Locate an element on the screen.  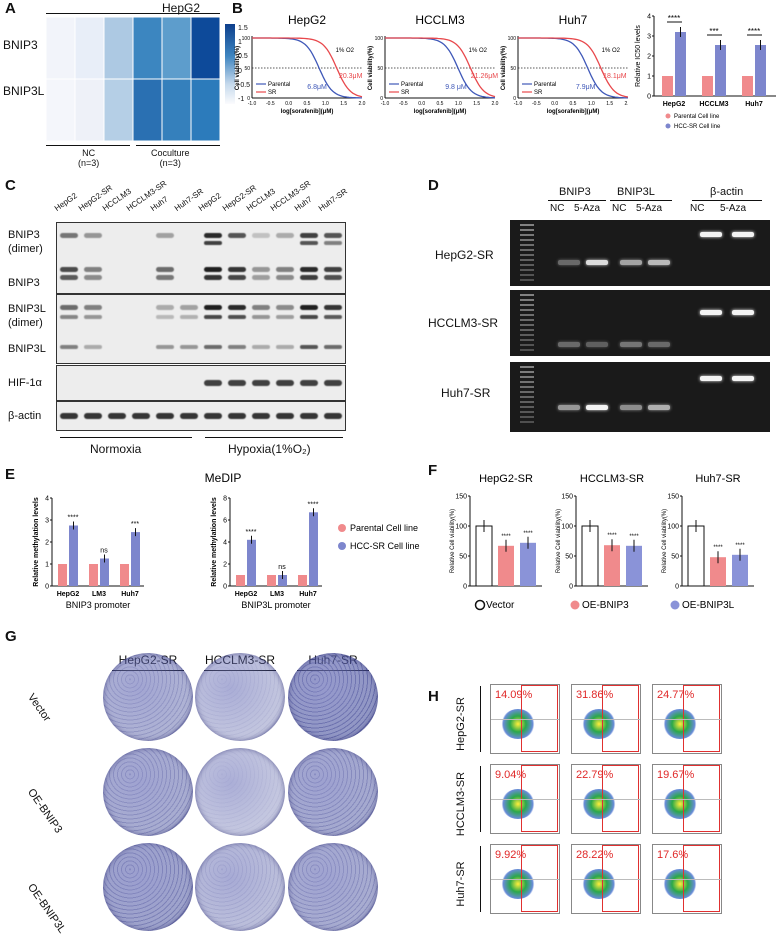
y-tick: 6 is located at coordinates (225, 521).